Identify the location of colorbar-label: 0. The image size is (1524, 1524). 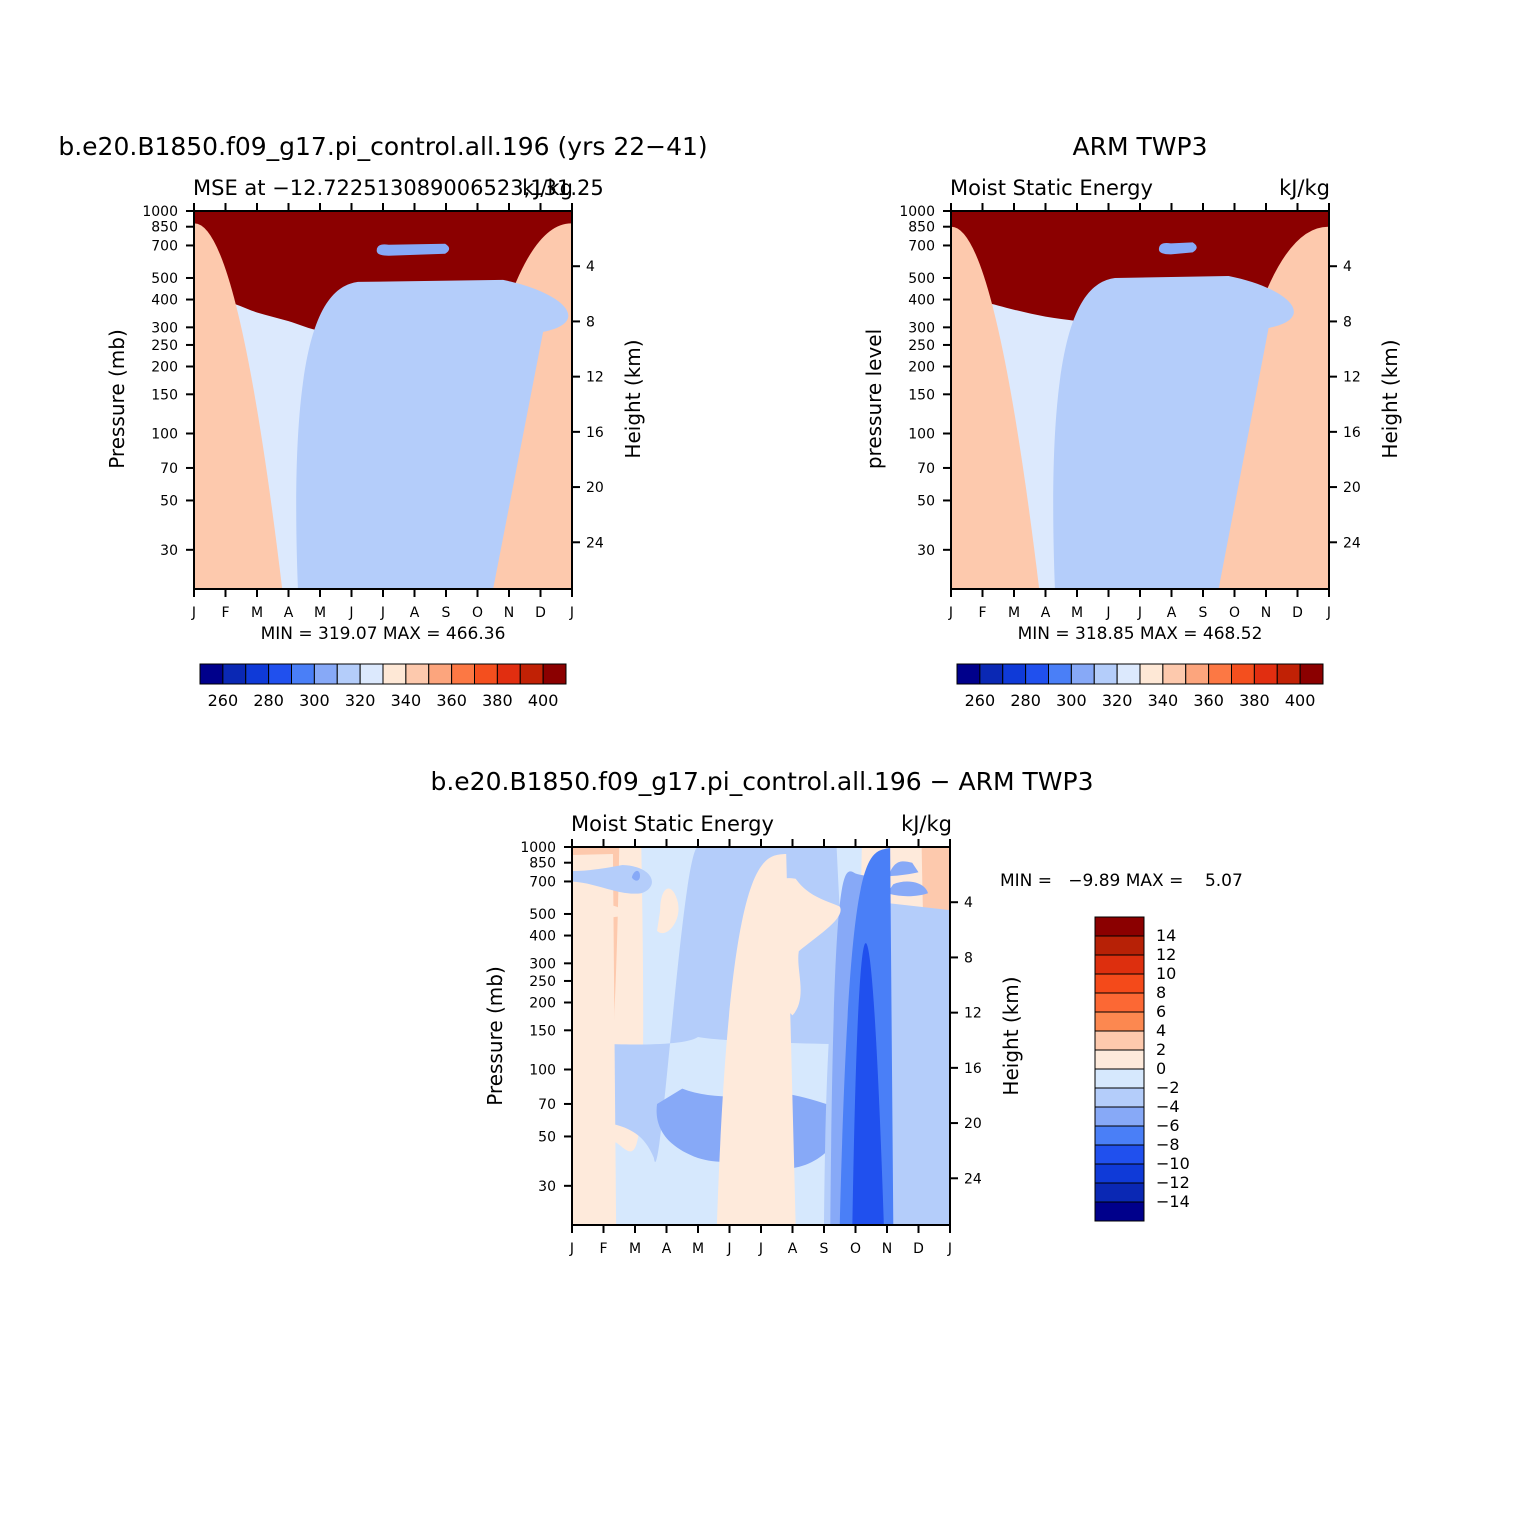
(1161, 1068).